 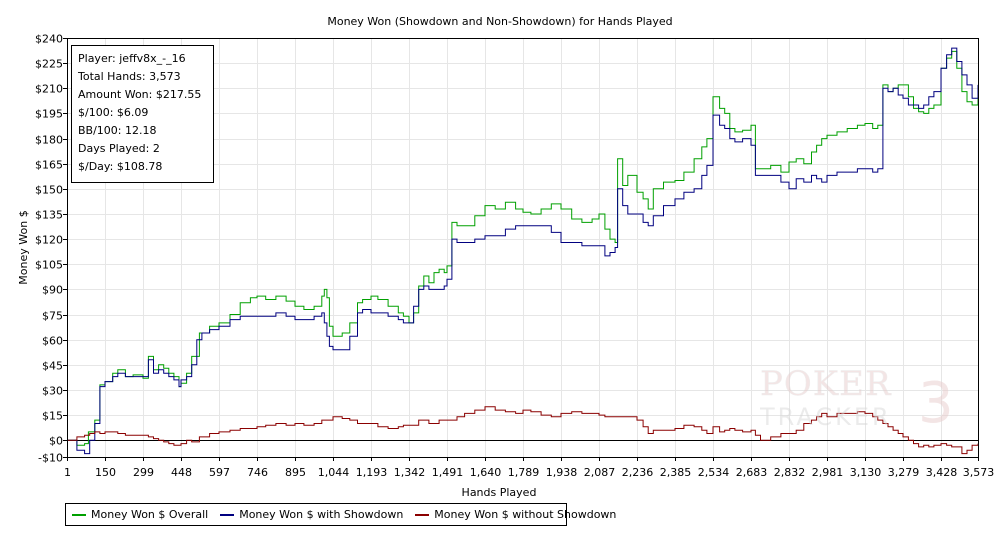 What do you see at coordinates (752, 472) in the screenshot?
I see `x-tick-label: 2,683` at bounding box center [752, 472].